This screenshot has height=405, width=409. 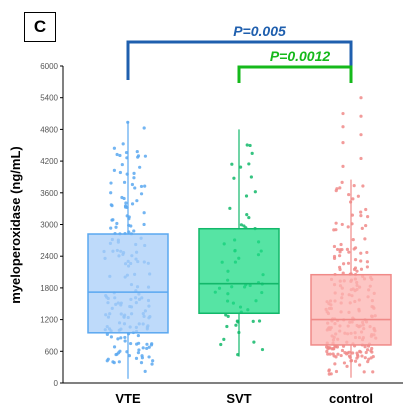 I want to click on bracket-vte-control, so click(x=239, y=60).